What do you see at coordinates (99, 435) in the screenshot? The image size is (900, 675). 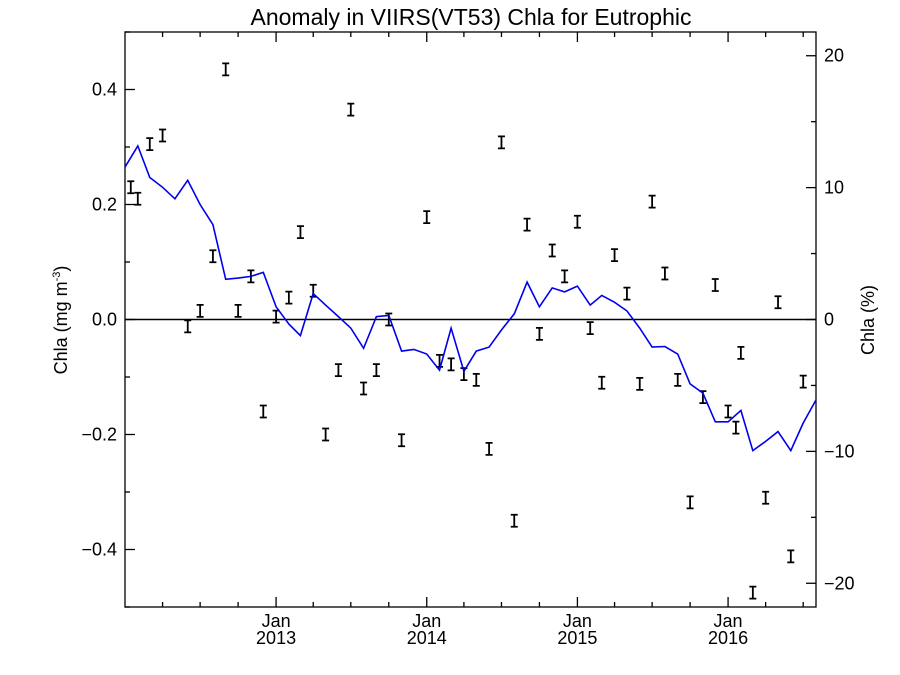 I see `left-y-tick-label: −0.2` at bounding box center [99, 435].